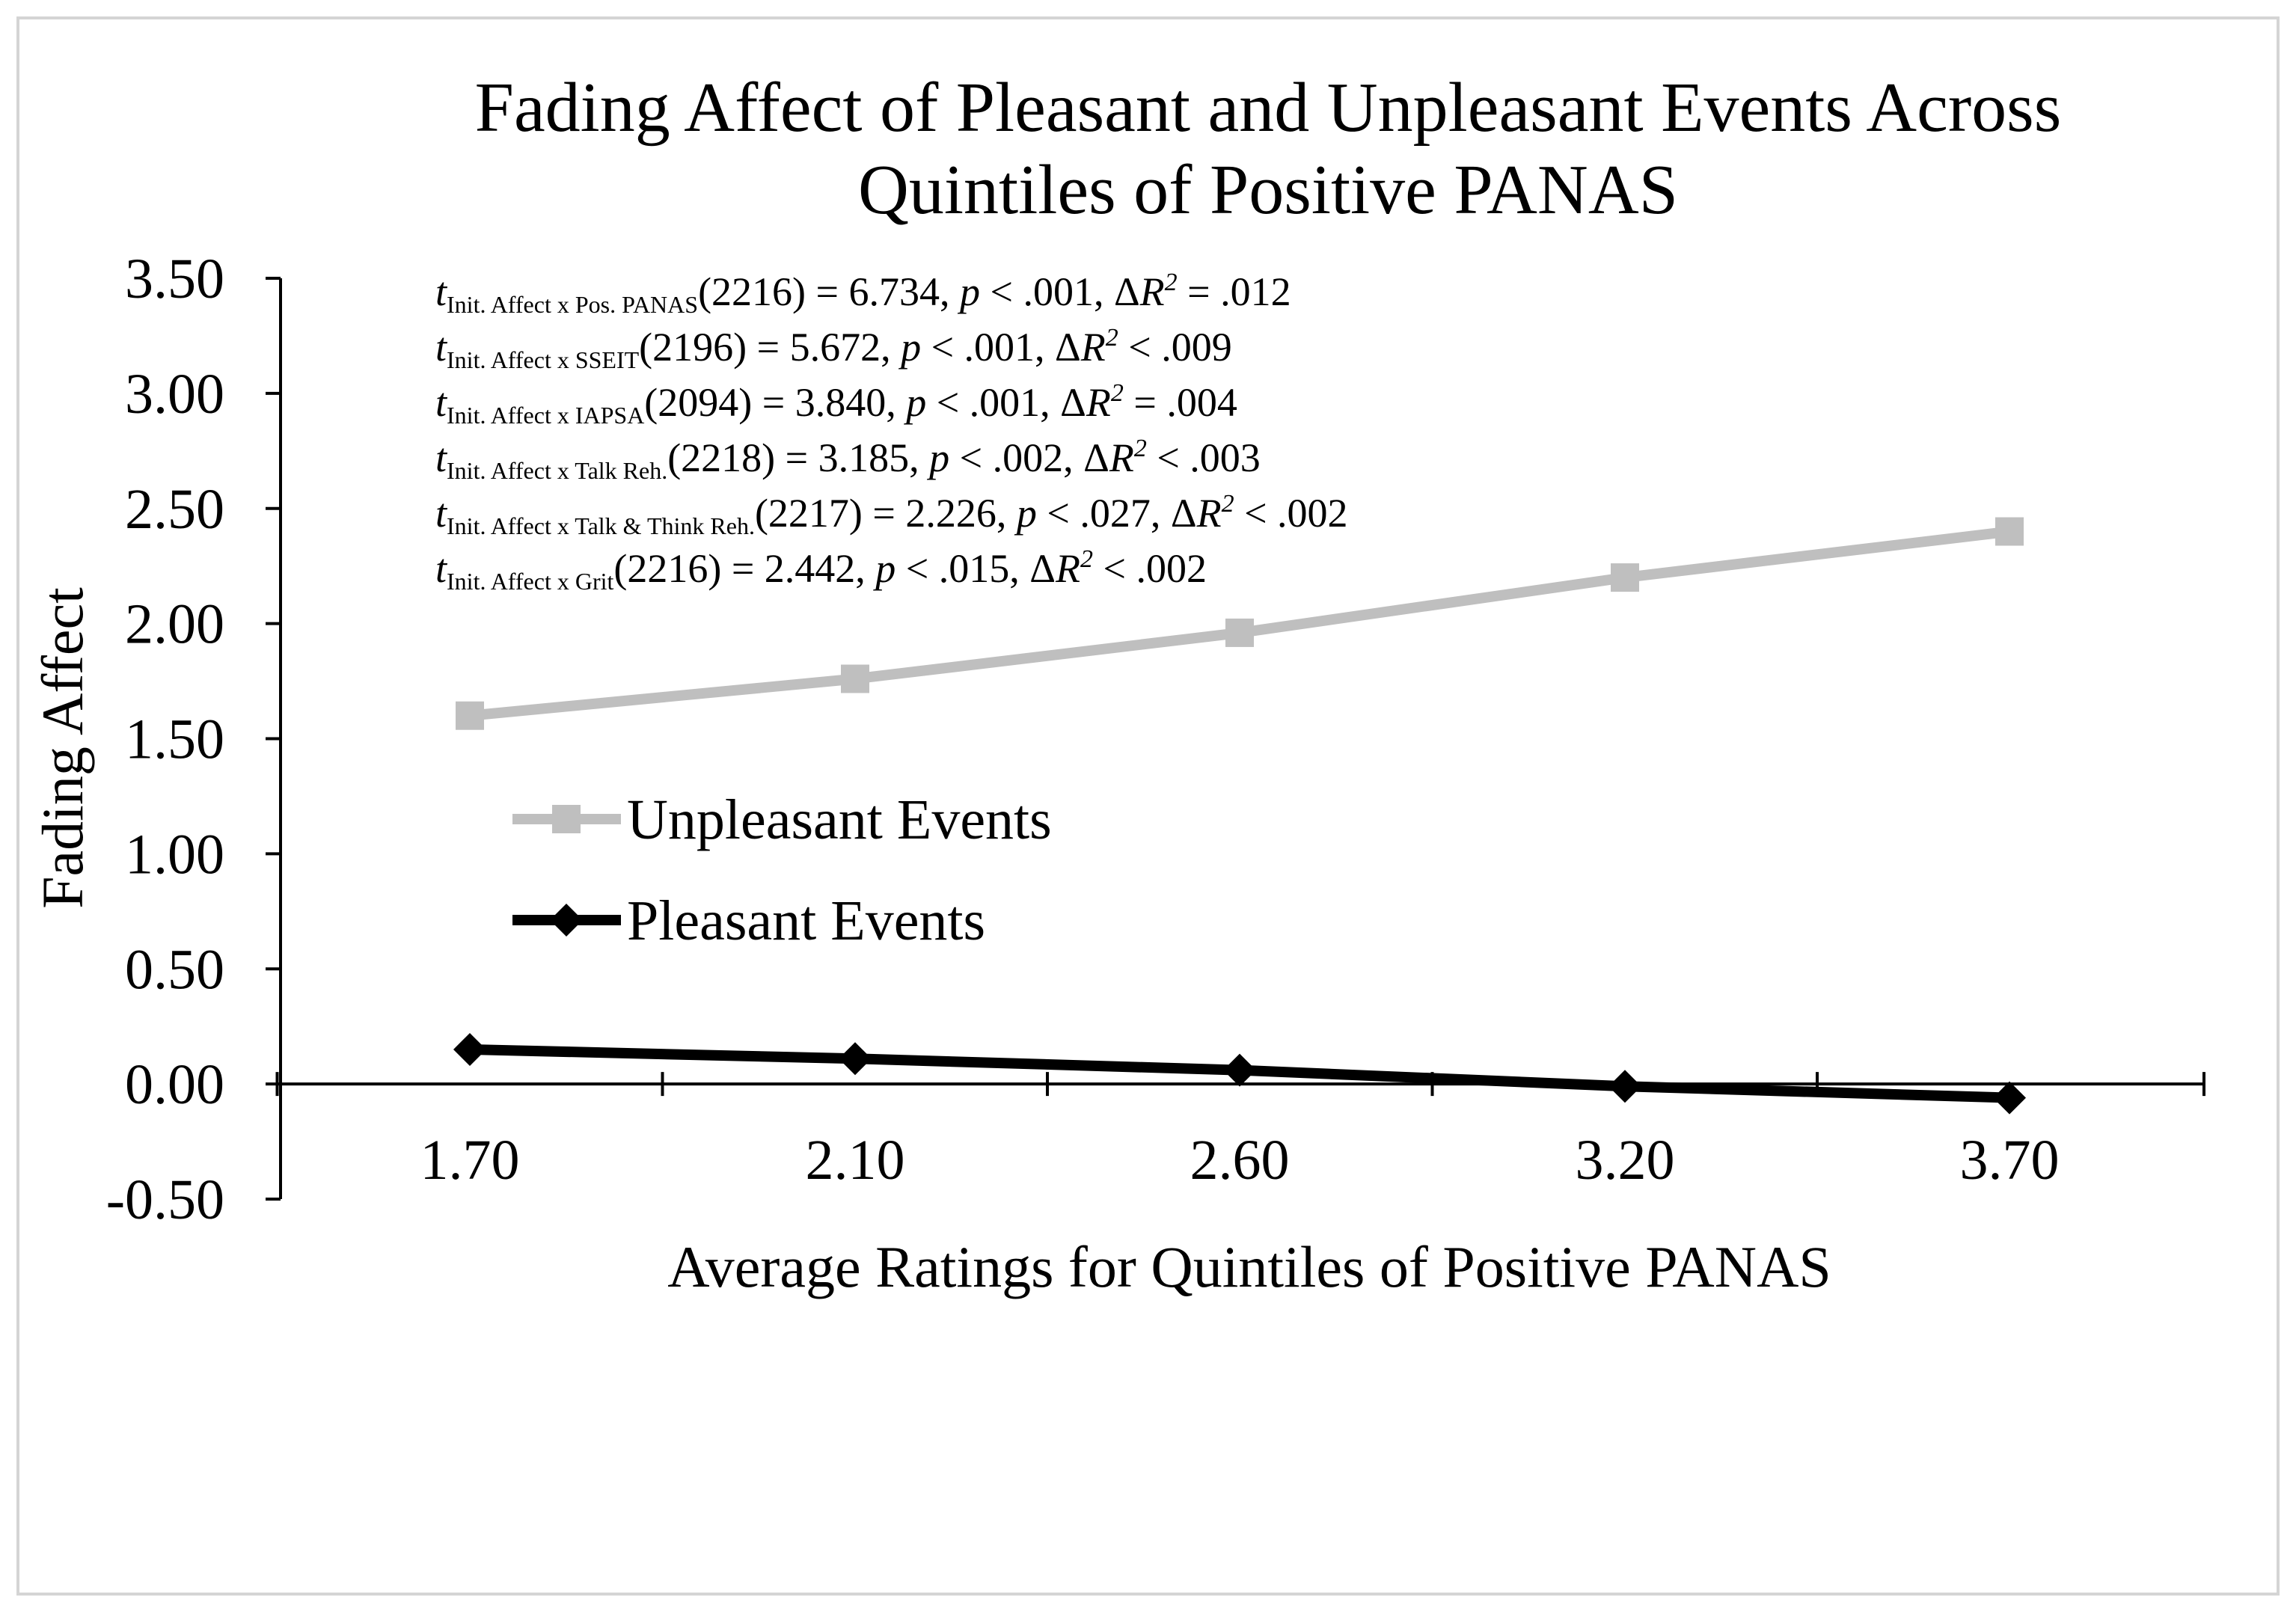 This screenshot has height=1612, width=2296. What do you see at coordinates (470, 1160) in the screenshot?
I see `x-tick-label: 1.70` at bounding box center [470, 1160].